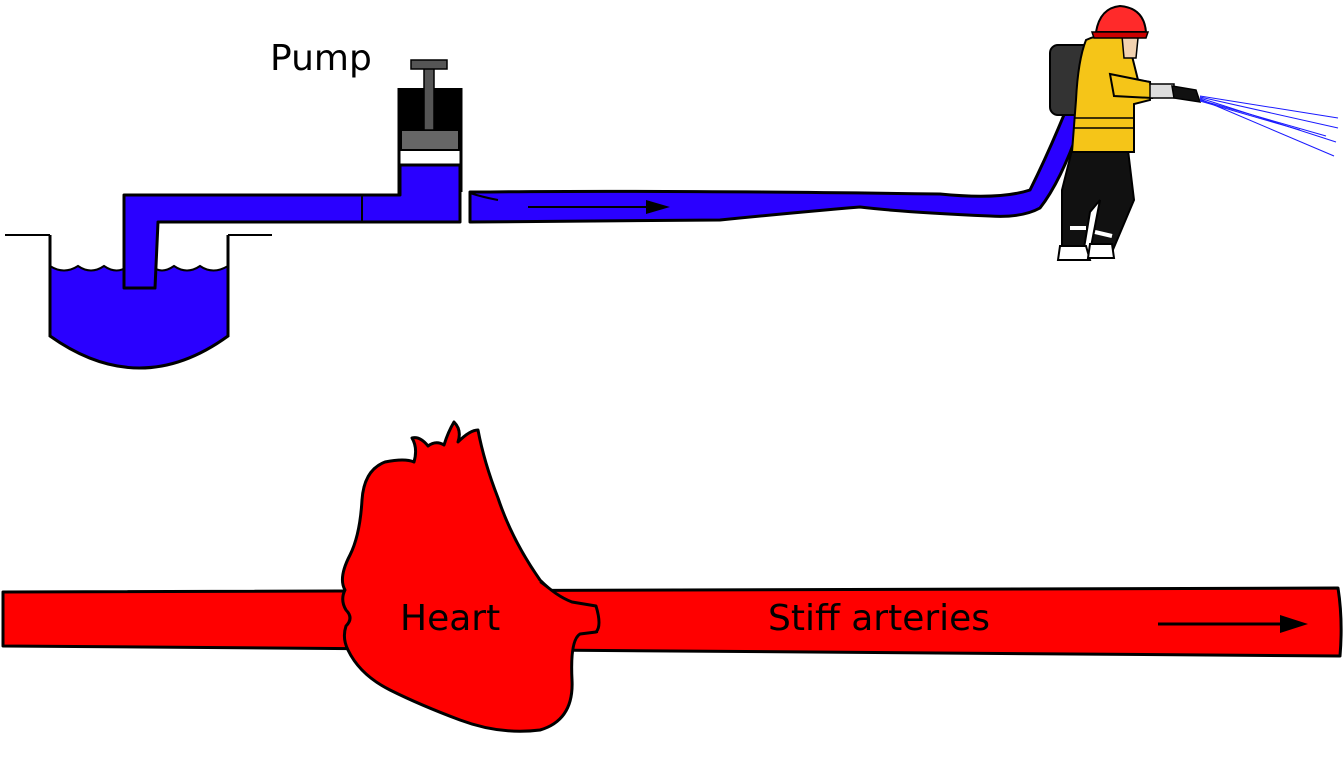 The width and height of the screenshot is (1343, 758). What do you see at coordinates (470, 576) in the screenshot?
I see `heart-icon` at bounding box center [470, 576].